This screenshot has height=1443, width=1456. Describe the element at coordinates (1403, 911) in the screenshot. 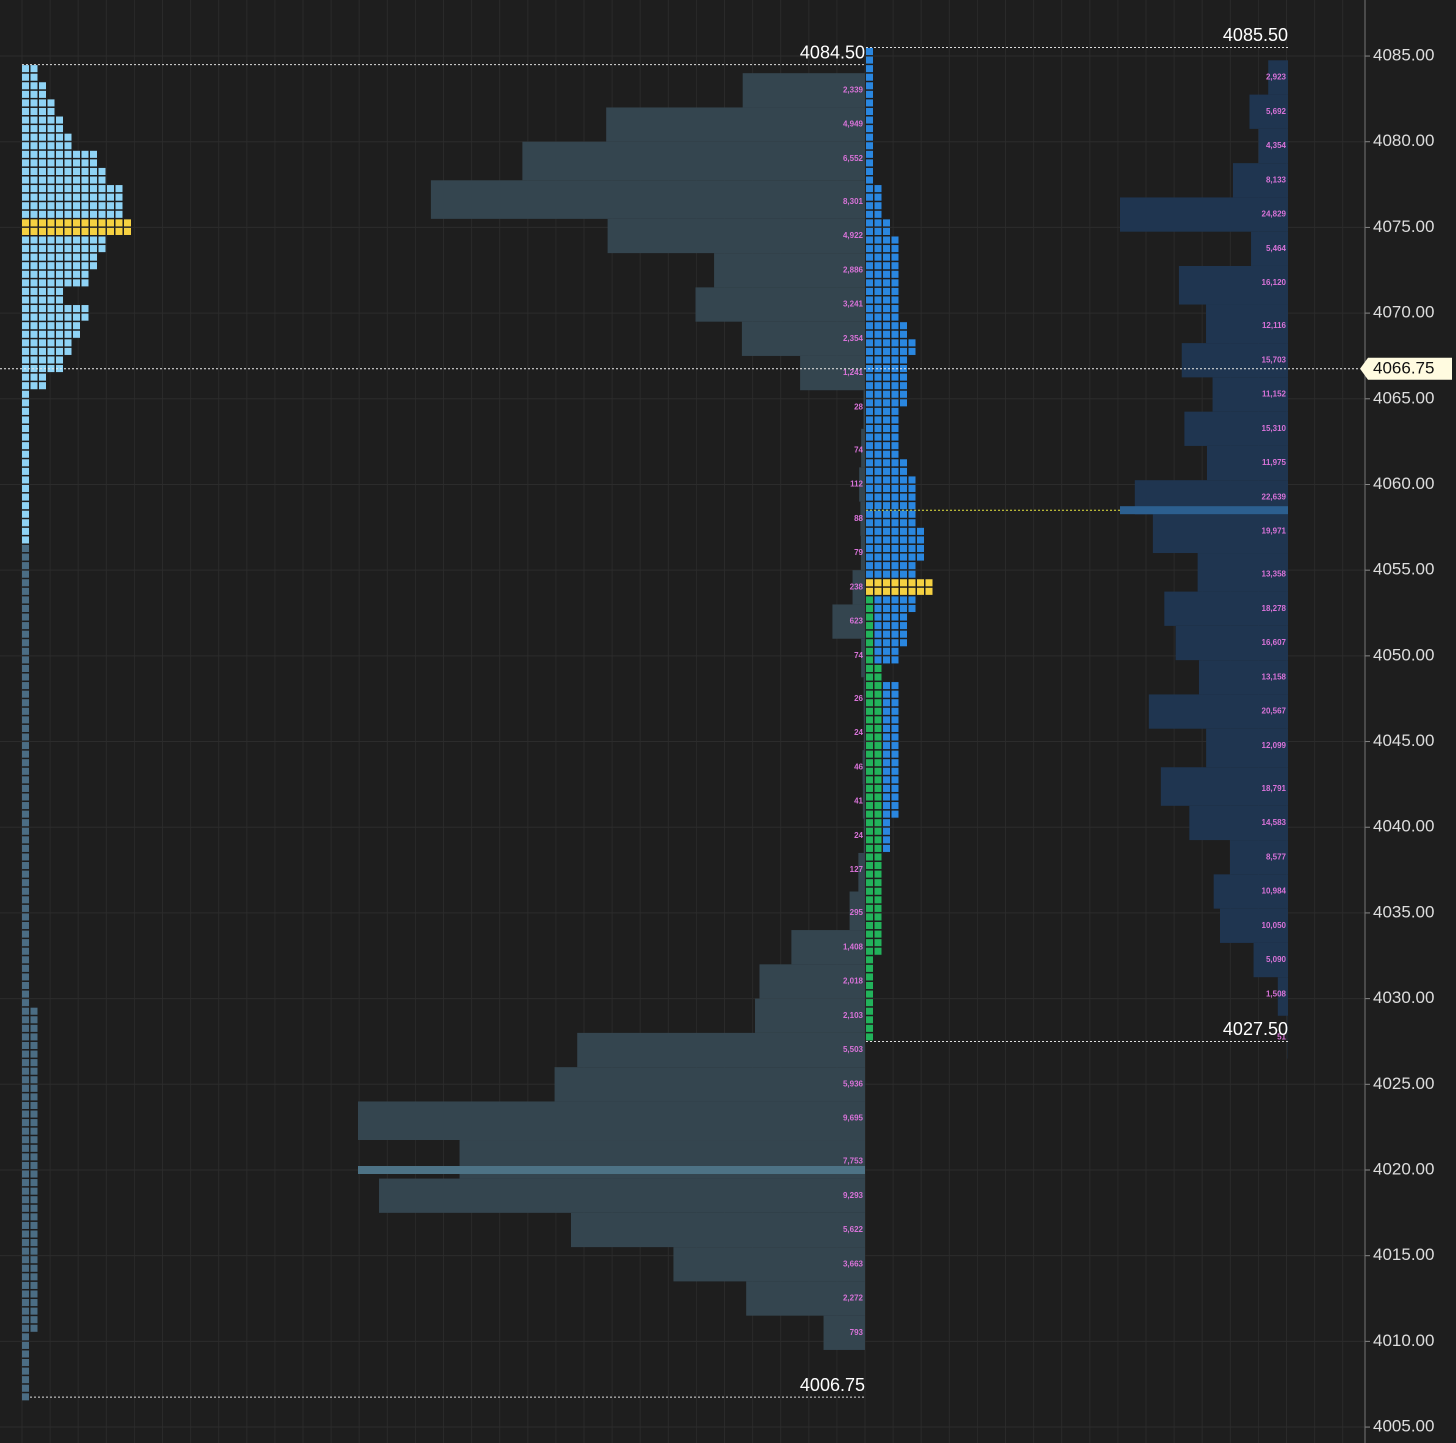

I see `y-tick-label: 4035.00` at that location.